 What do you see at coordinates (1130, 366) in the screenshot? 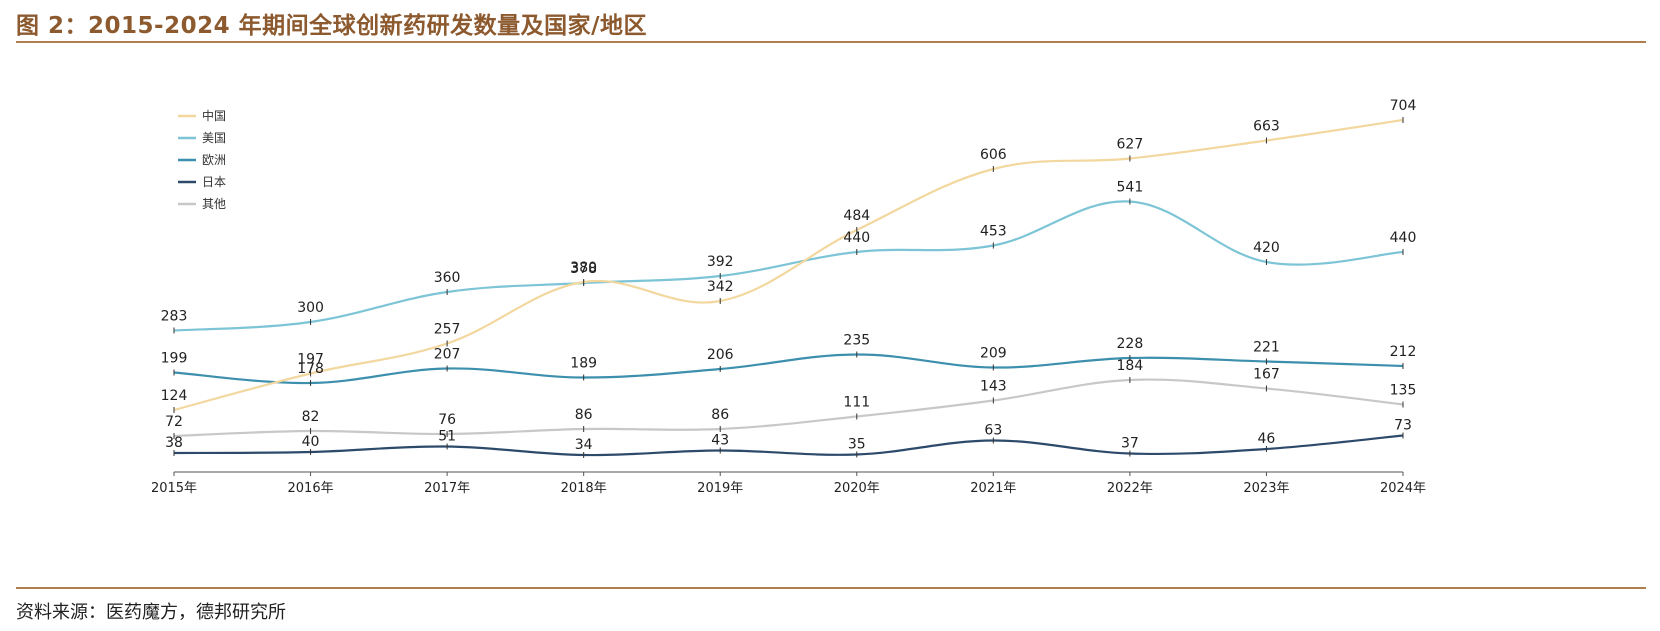
I see `data-label-5-8: 184` at bounding box center [1130, 366].